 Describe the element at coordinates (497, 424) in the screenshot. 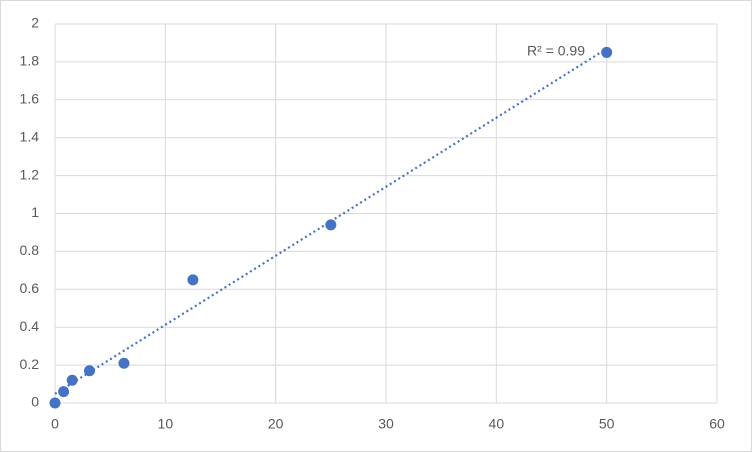

I see `x-tick-label: 40` at that location.